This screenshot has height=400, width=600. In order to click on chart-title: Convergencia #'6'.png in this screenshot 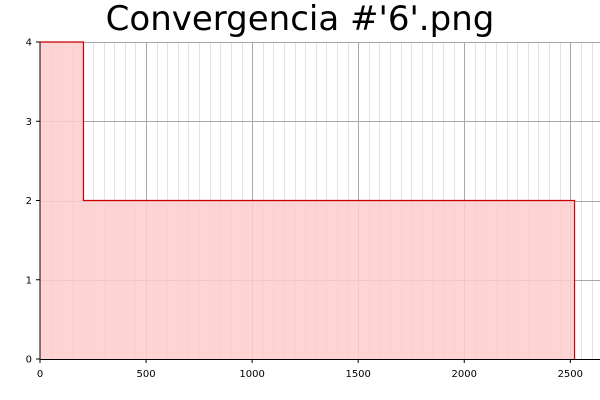, I will do `click(300, 19)`.